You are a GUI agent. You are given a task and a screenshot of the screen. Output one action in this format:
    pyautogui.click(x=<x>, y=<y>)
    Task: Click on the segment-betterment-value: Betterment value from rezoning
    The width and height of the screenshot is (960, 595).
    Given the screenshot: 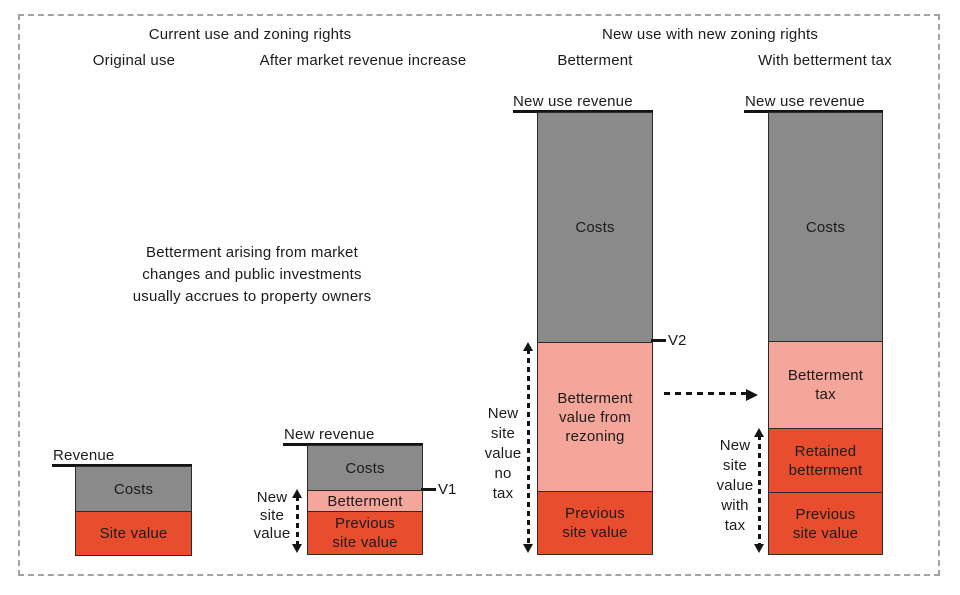 What is the action you would take?
    pyautogui.click(x=595, y=416)
    